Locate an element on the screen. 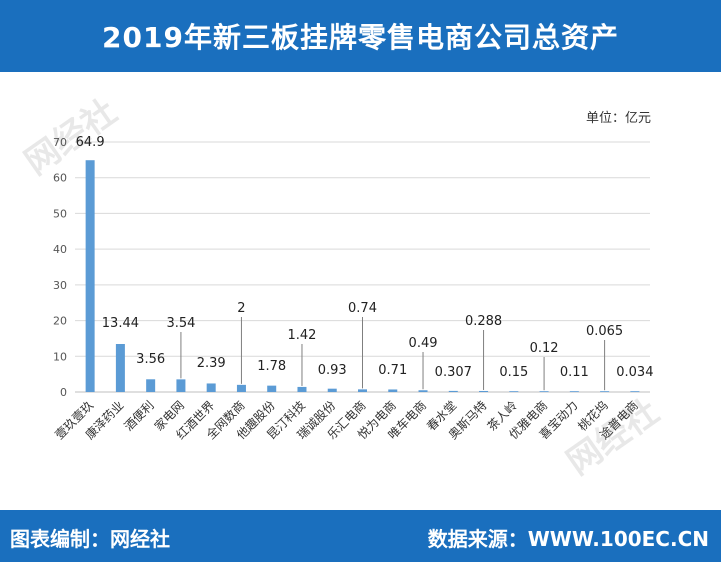 The width and height of the screenshot is (721, 562). data-label: 3.56 is located at coordinates (150, 359).